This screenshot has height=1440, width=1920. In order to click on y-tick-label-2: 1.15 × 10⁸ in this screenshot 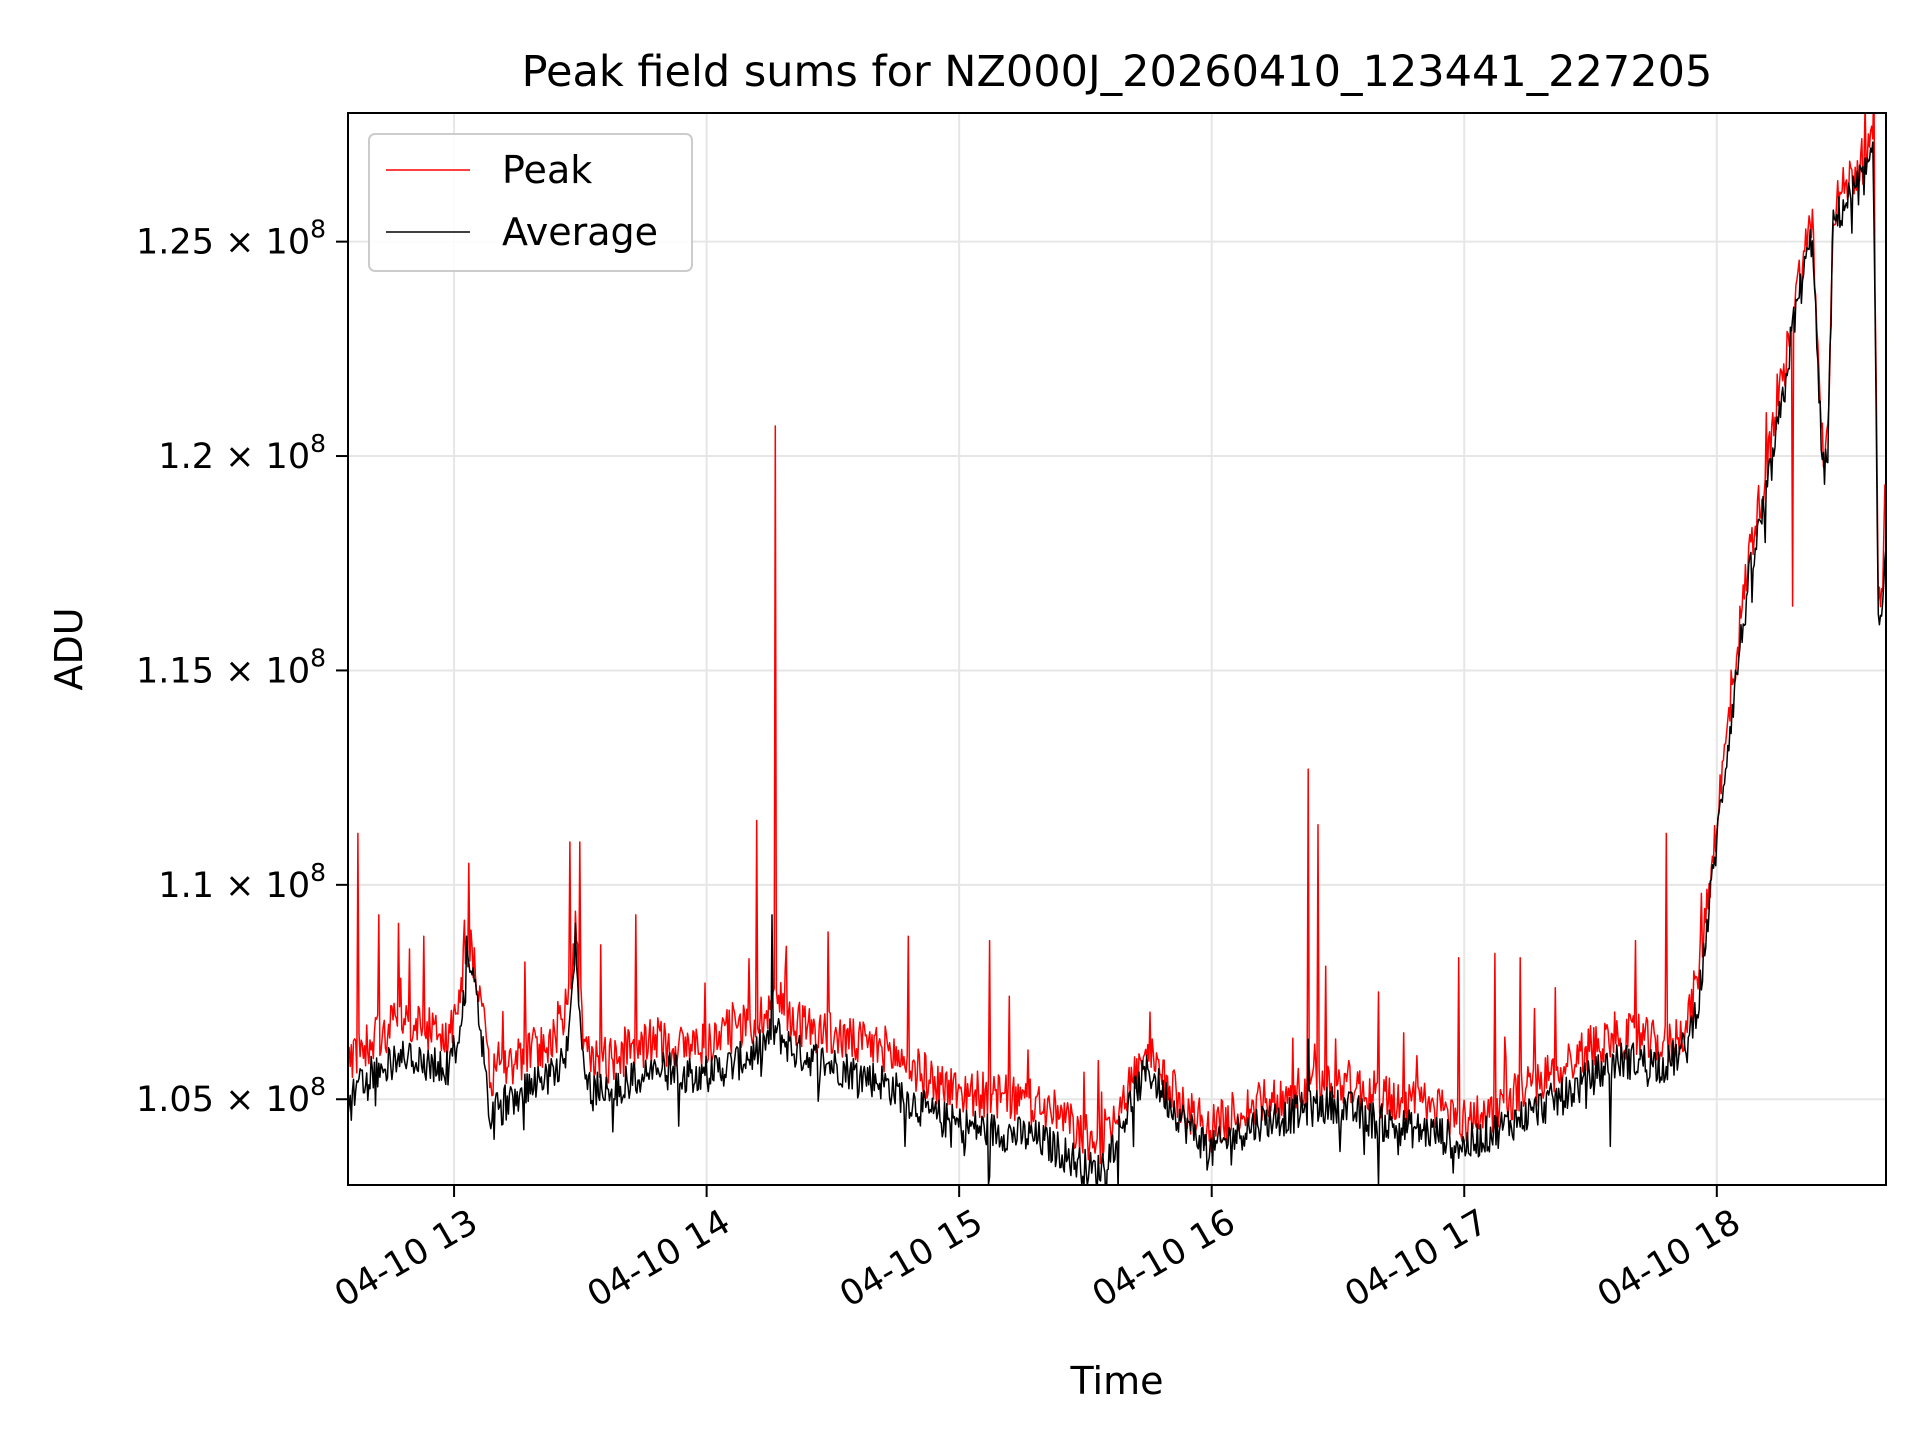, I will do `click(231, 667)`.